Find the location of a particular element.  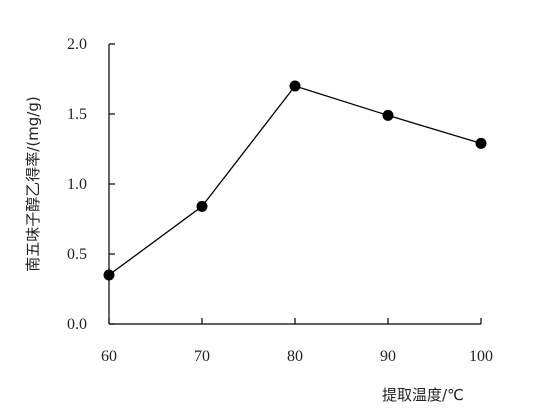

x-axis-title: 提取温度/℃ is located at coordinates (423, 395).